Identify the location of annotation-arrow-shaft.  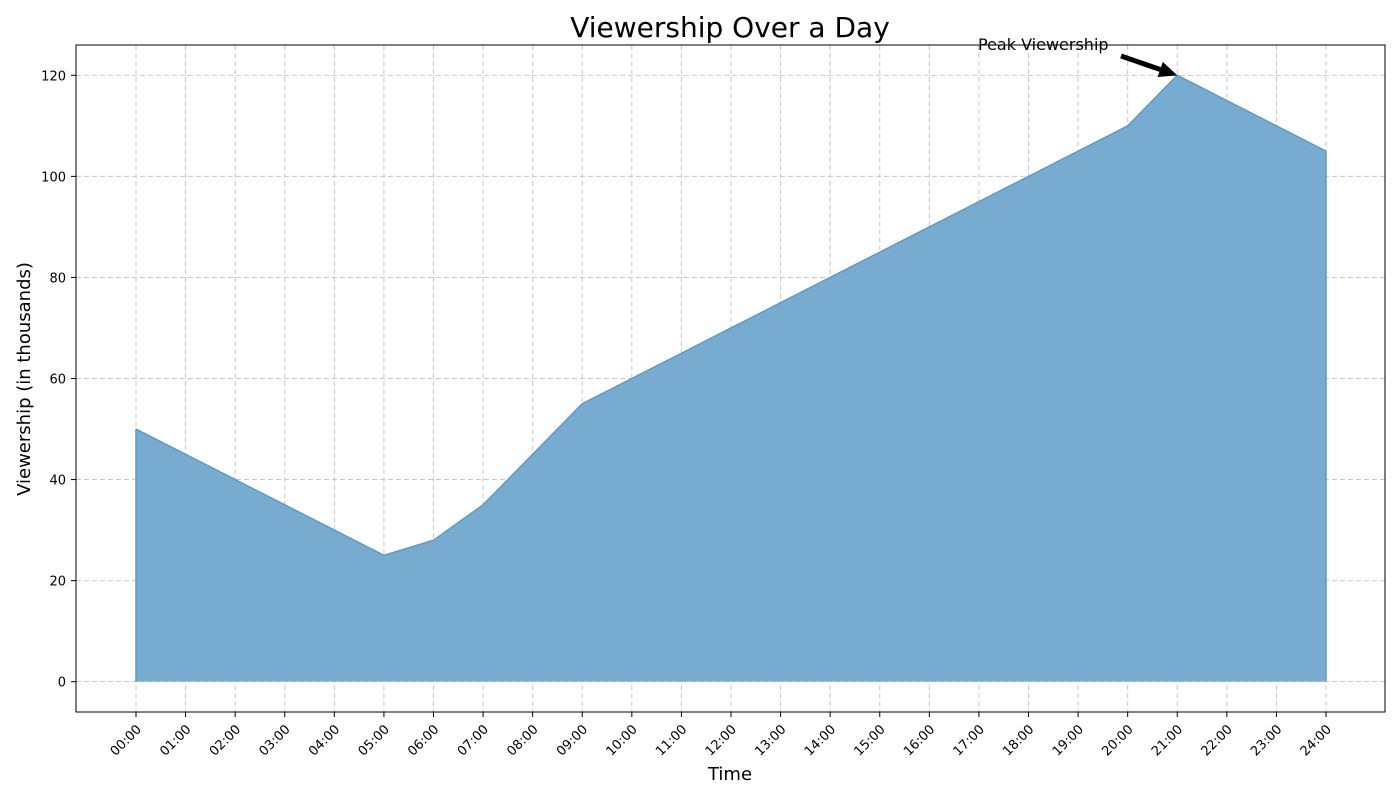
(1141, 62).